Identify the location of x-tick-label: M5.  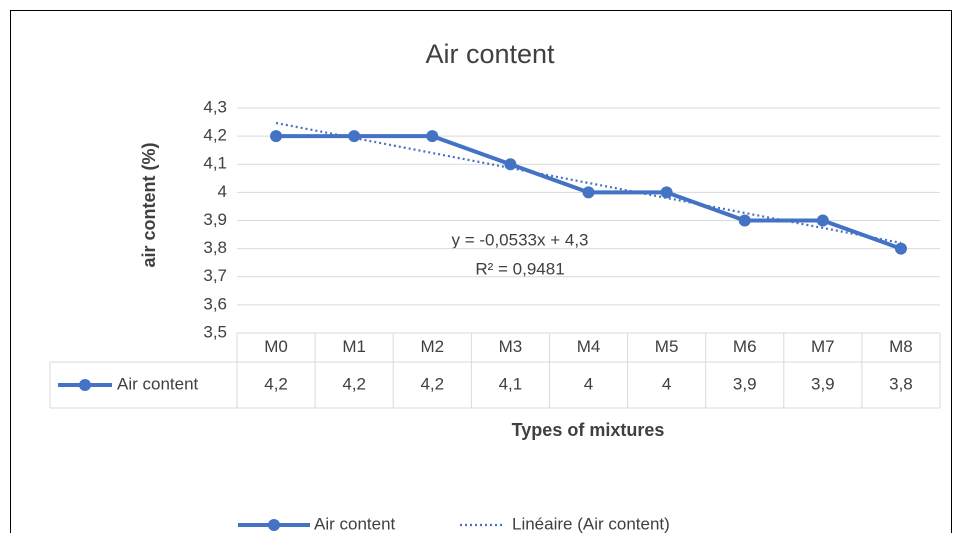
(667, 346).